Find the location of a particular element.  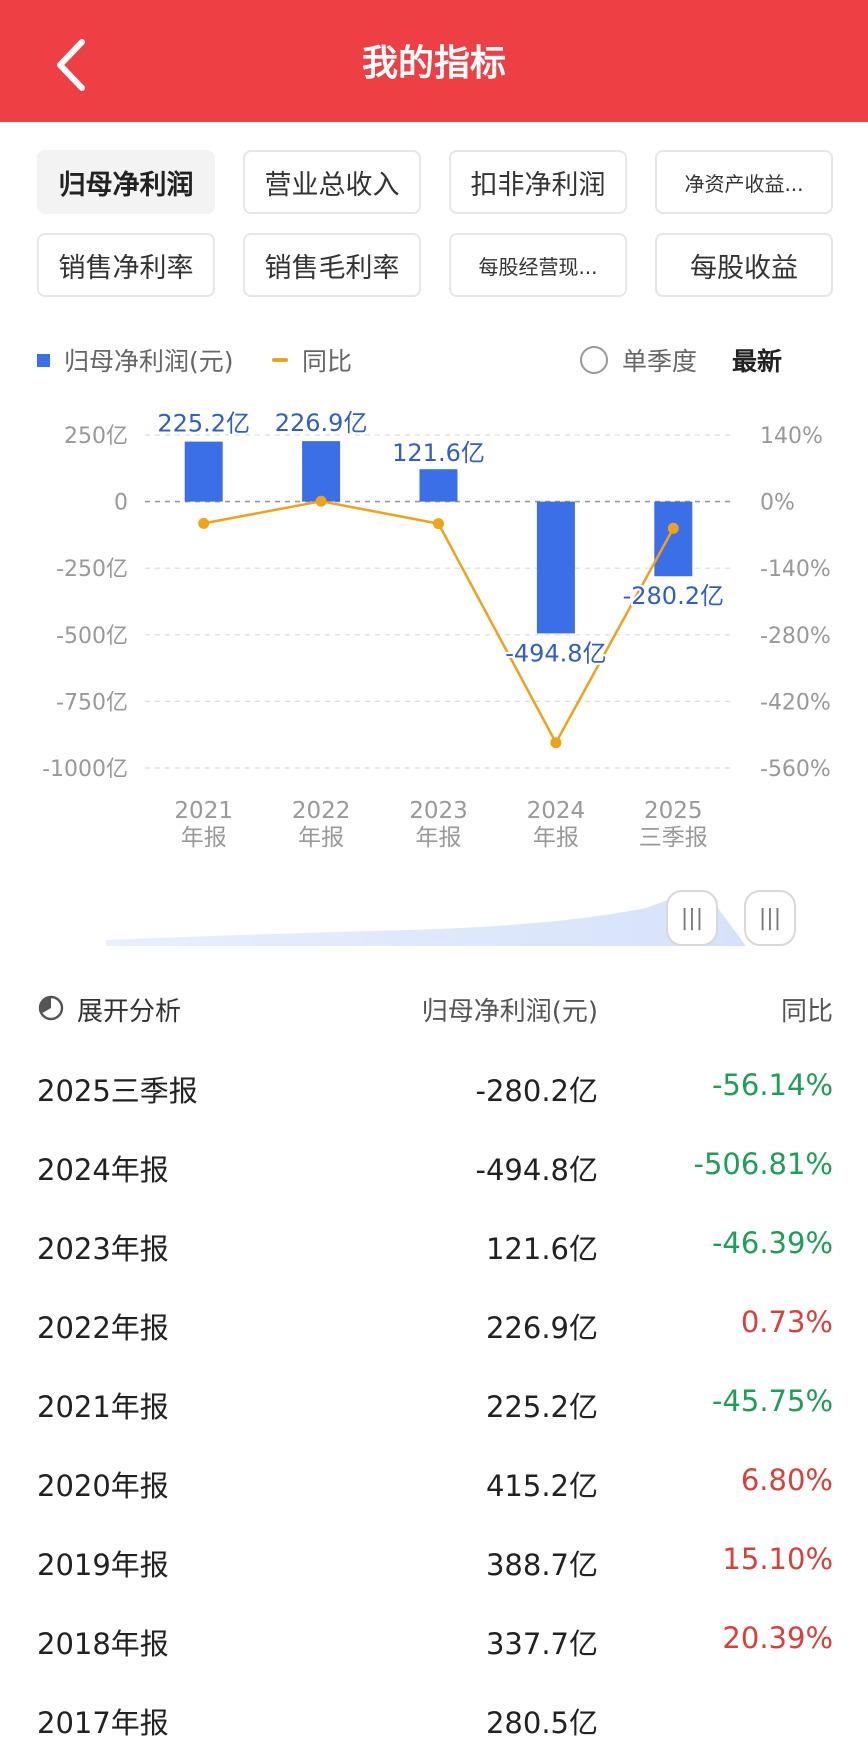

table-row: 2019年报 388.7亿 15.10% is located at coordinates (435, 1563).